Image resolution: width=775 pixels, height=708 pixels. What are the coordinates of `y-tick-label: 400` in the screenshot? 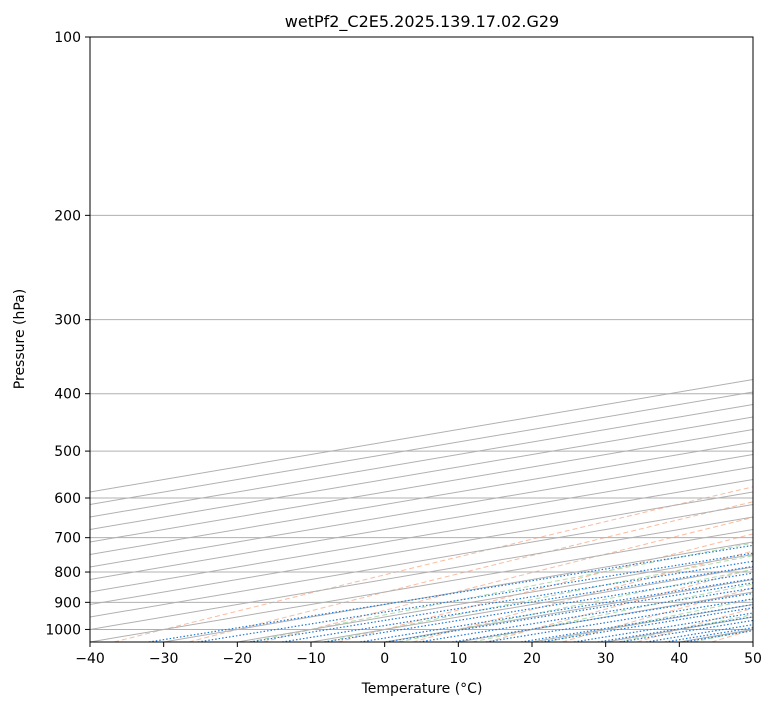 It's located at (67, 395).